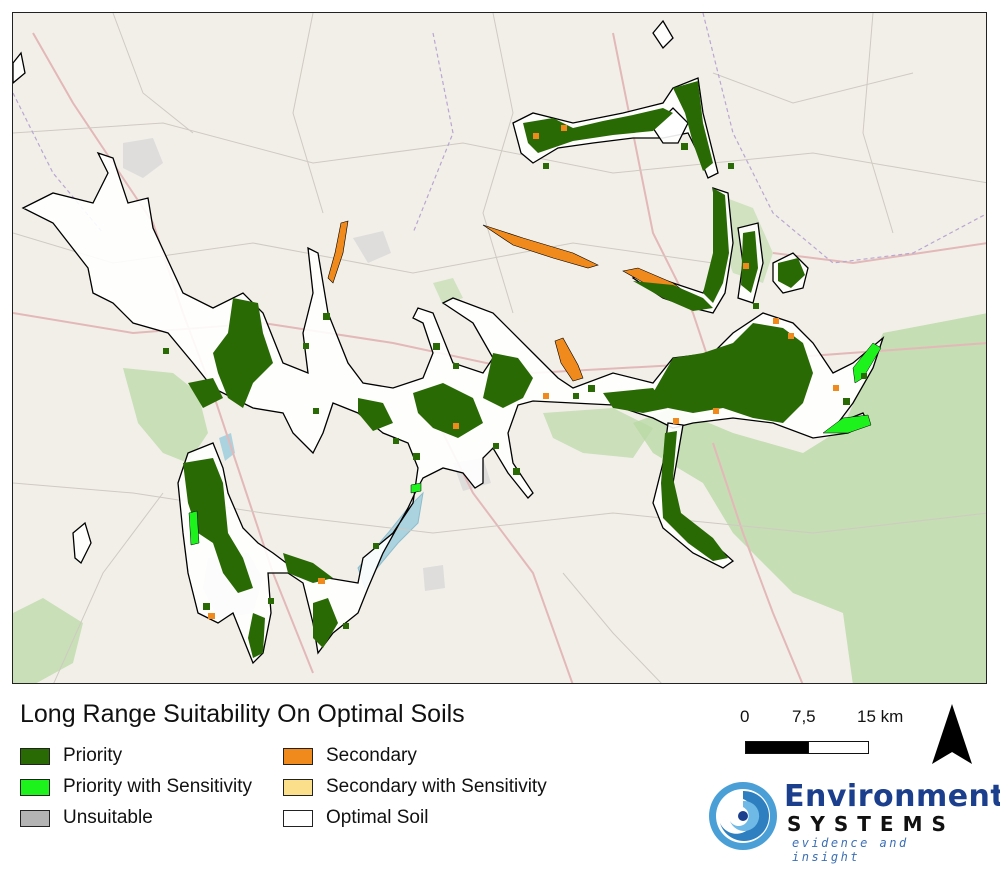 This screenshot has height=876, width=1000. I want to click on north-arrow-icon, so click(952, 735).